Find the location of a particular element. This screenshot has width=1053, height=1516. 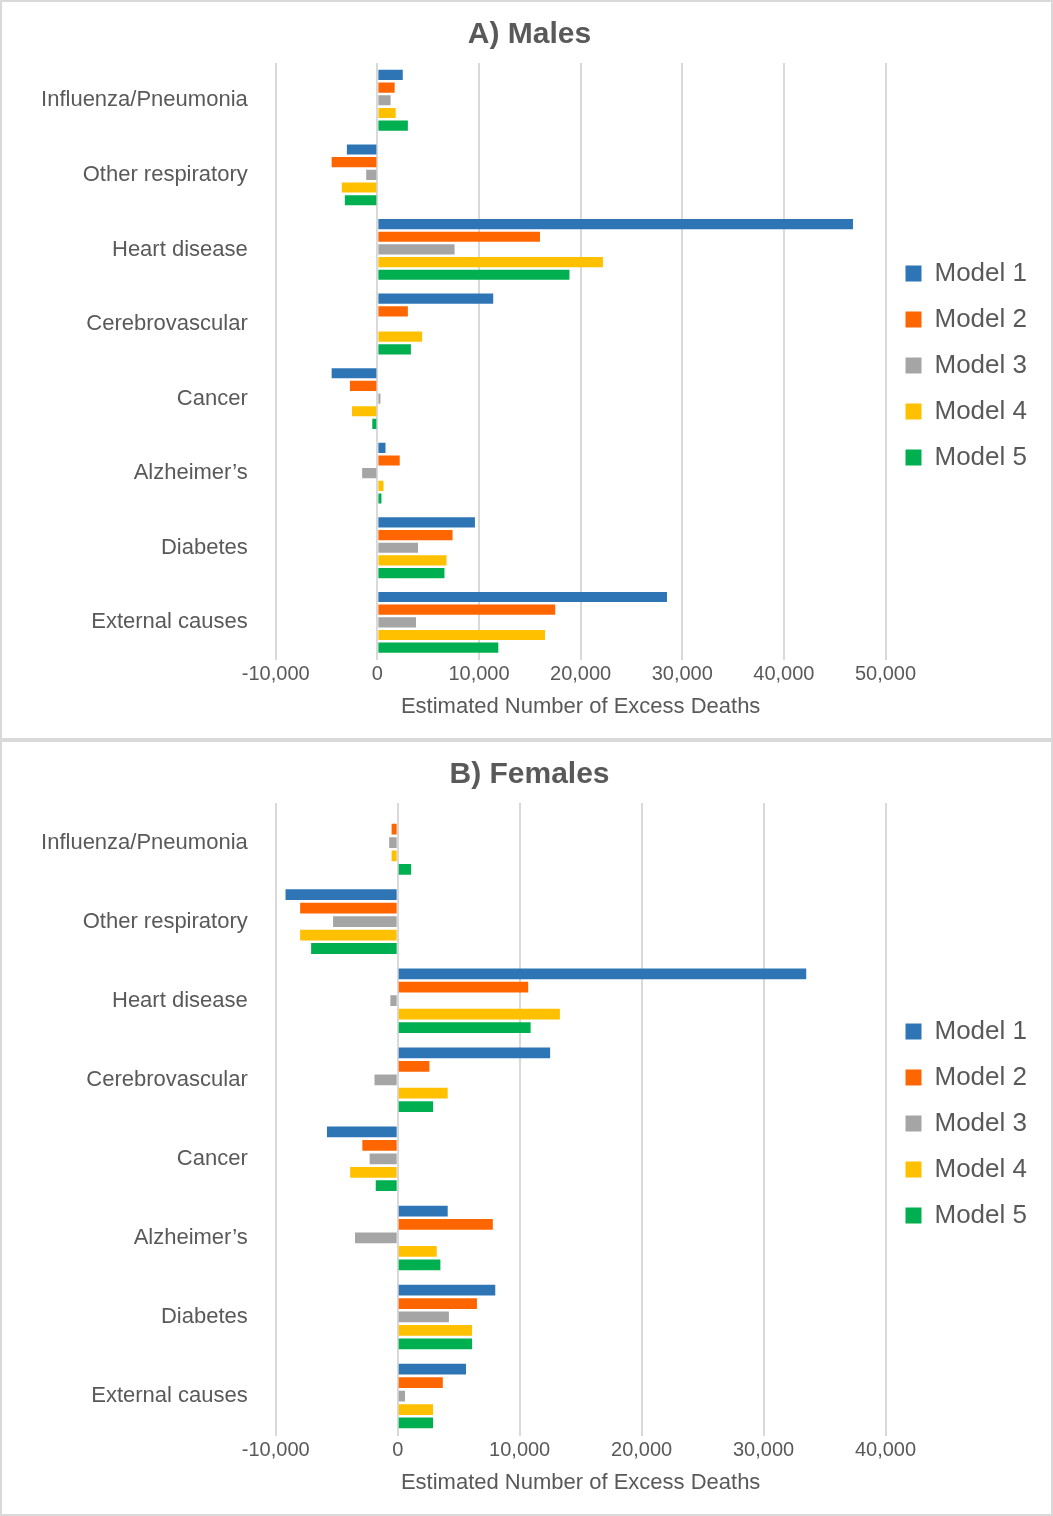

chart-title: B) Females is located at coordinates (529, 773).